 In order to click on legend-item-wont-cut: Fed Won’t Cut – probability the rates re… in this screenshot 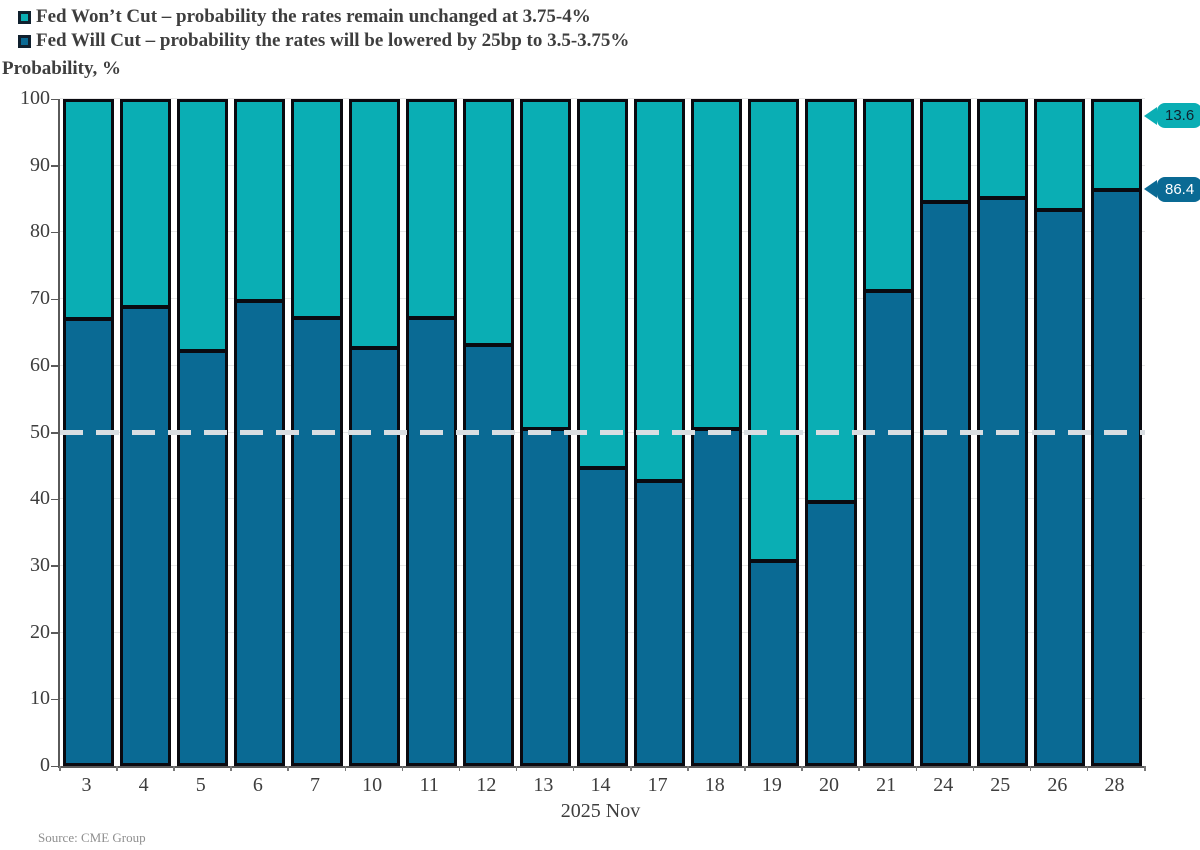, I will do `click(323, 17)`.